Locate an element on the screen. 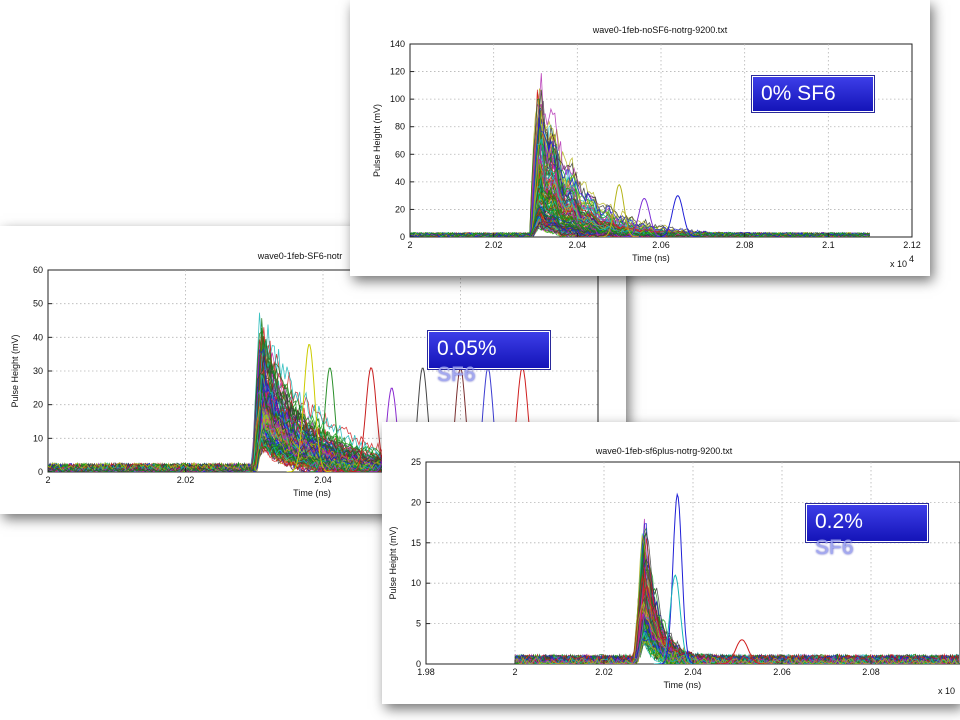  y-tick-label: 5 is located at coordinates (418, 624).